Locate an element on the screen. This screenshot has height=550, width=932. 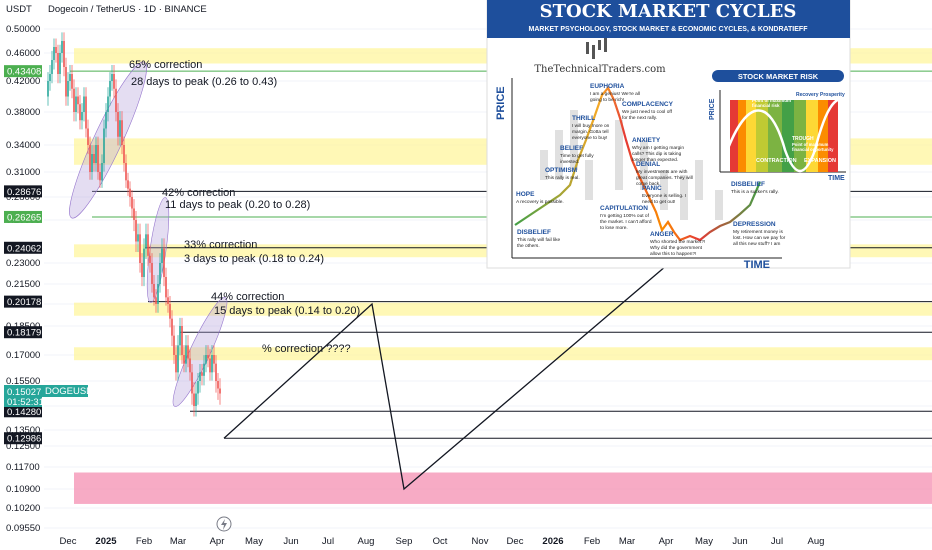
svg-text: HOPE is located at coordinates (525, 194).